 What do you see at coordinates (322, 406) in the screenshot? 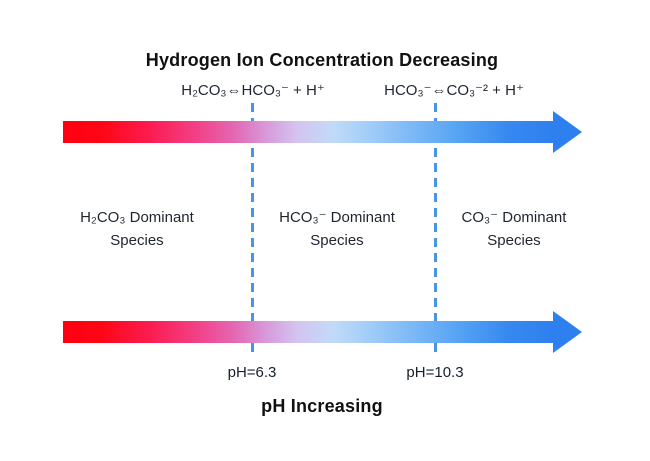
I see `bottom-title: pH Increasing` at bounding box center [322, 406].